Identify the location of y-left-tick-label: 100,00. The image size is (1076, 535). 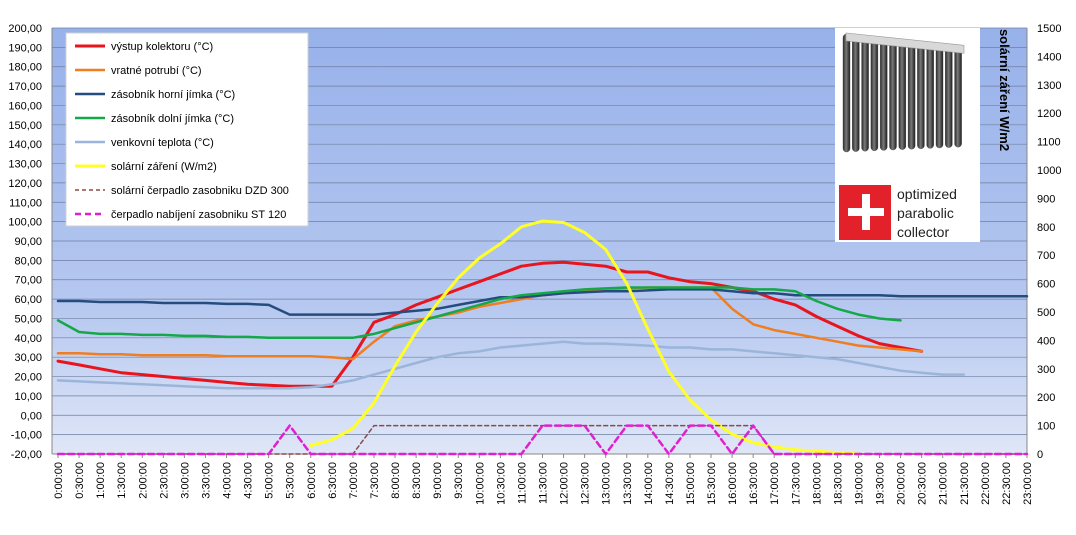
(25, 223).